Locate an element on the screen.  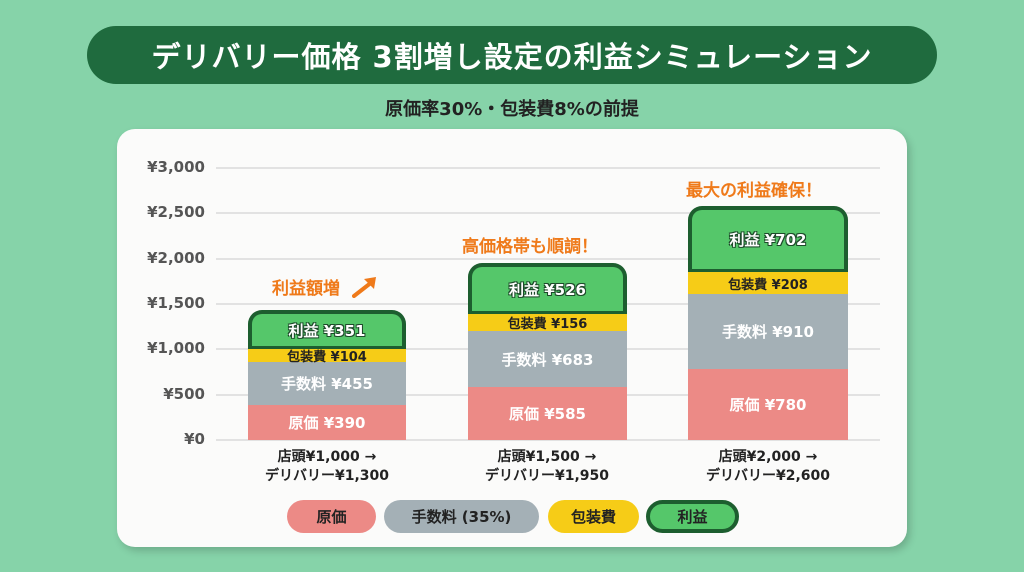
bar-segment-cost: 原価 ¥585 is located at coordinates (547, 413).